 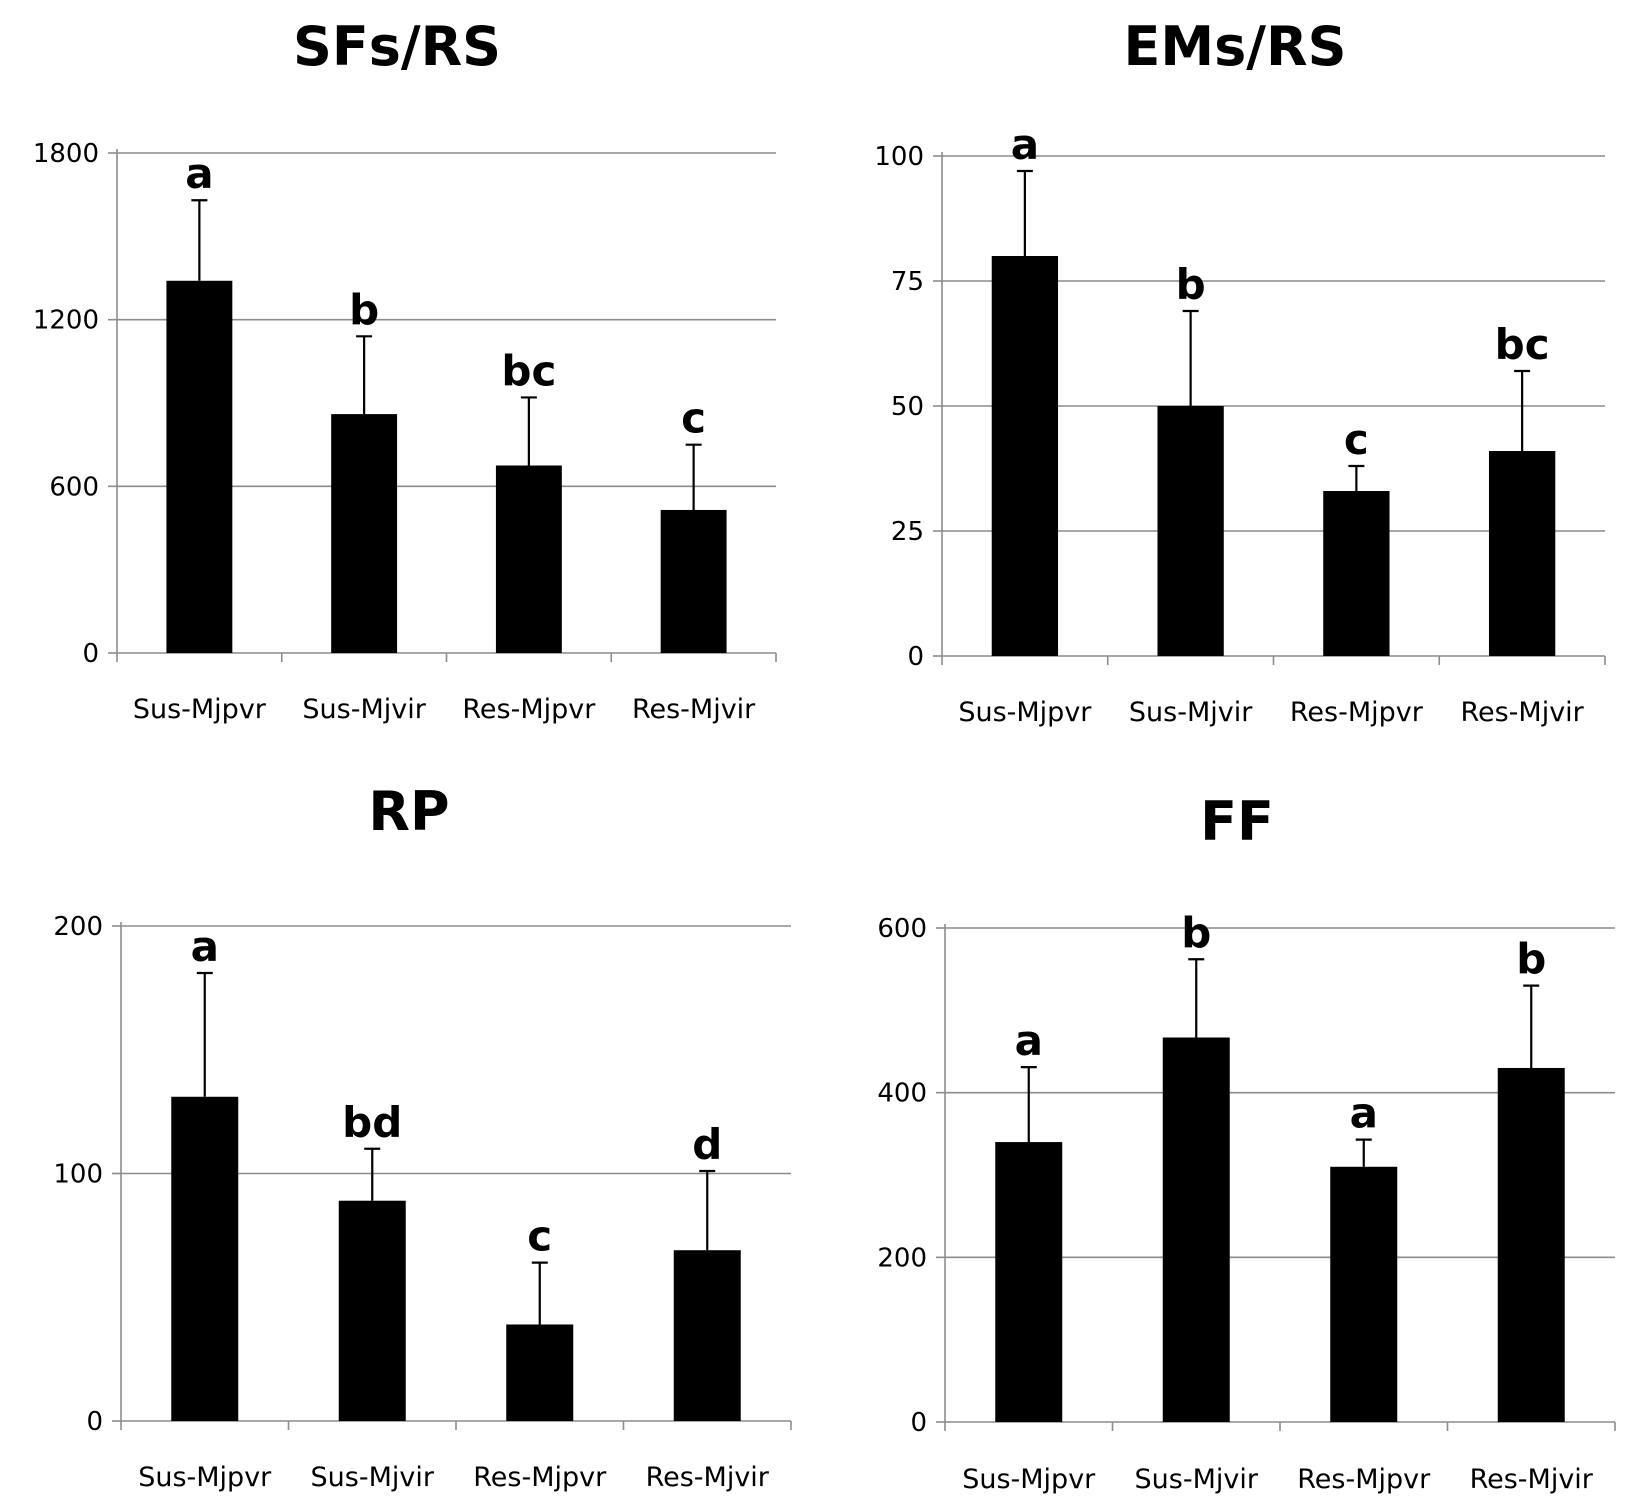 What do you see at coordinates (707, 1144) in the screenshot?
I see `significance-label: d` at bounding box center [707, 1144].